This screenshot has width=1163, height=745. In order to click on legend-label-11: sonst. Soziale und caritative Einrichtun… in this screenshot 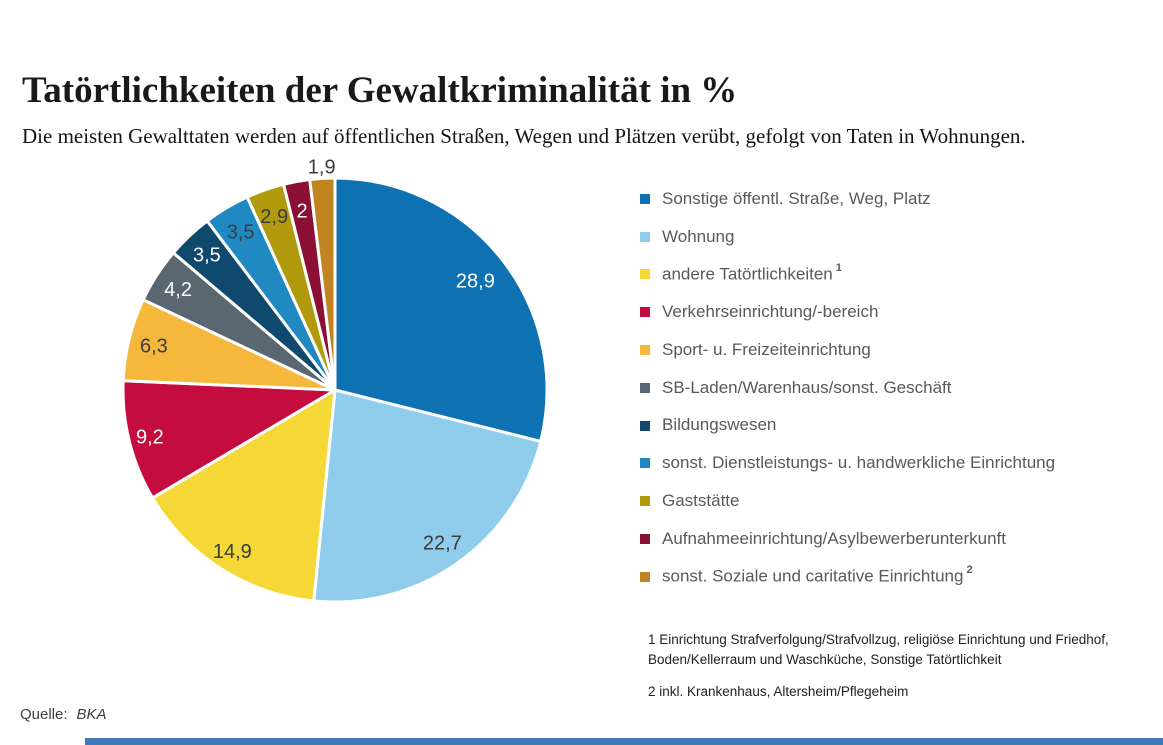, I will do `click(817, 575)`.